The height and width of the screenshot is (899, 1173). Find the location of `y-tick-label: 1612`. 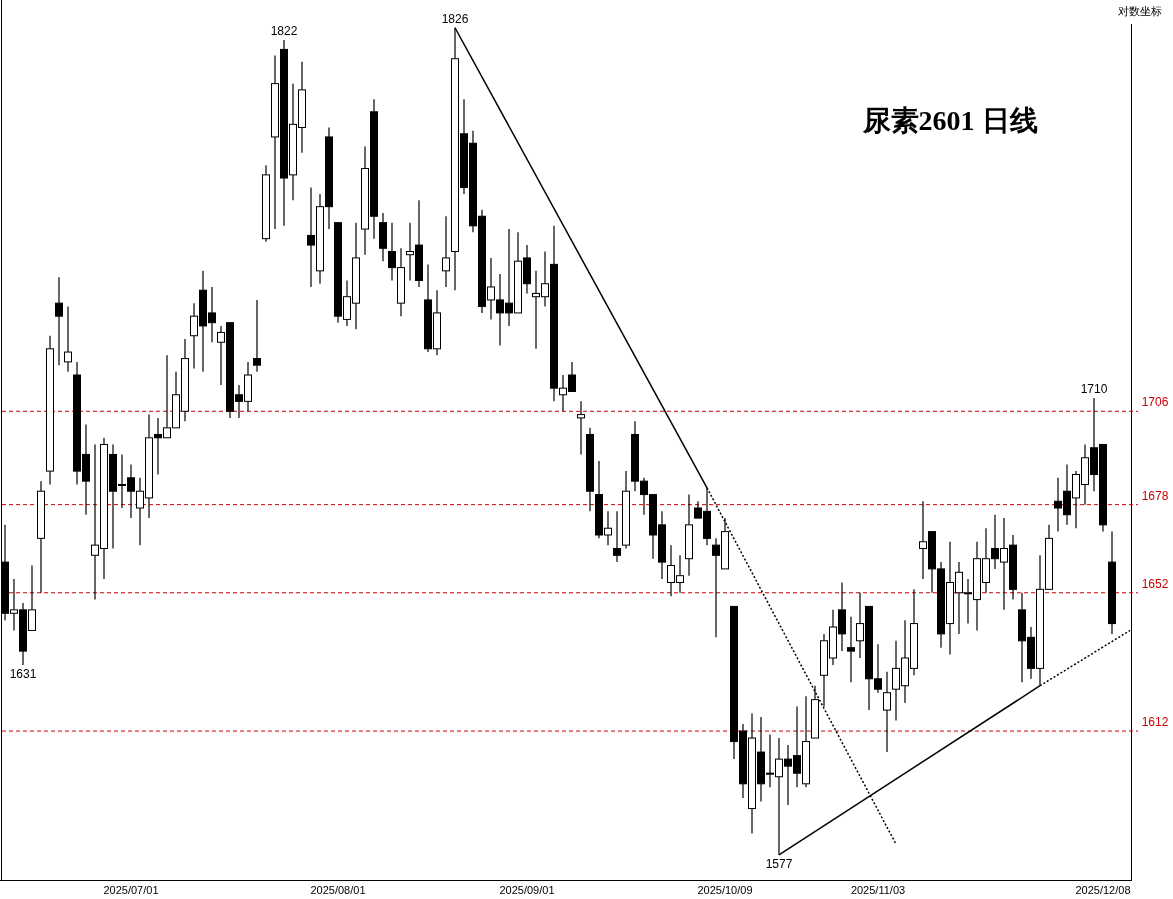

y-tick-label: 1612 is located at coordinates (1155, 722).